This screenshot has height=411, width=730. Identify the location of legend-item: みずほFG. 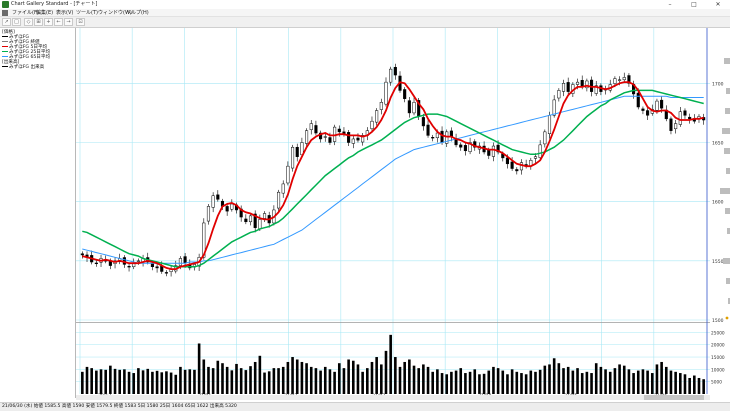
(15, 37).